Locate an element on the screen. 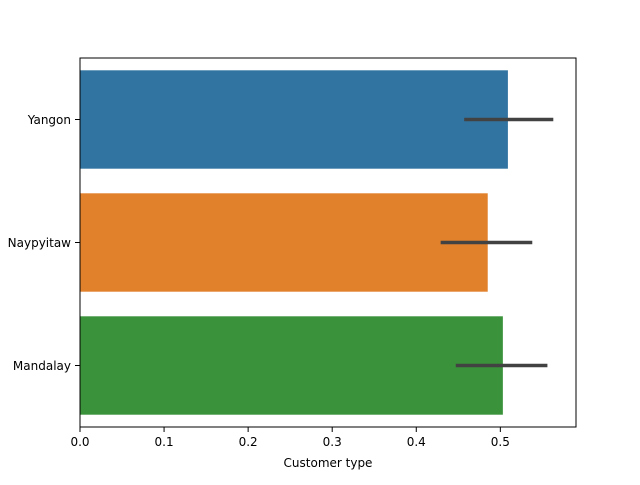  x-tick-label: 0.3 is located at coordinates (332, 442).